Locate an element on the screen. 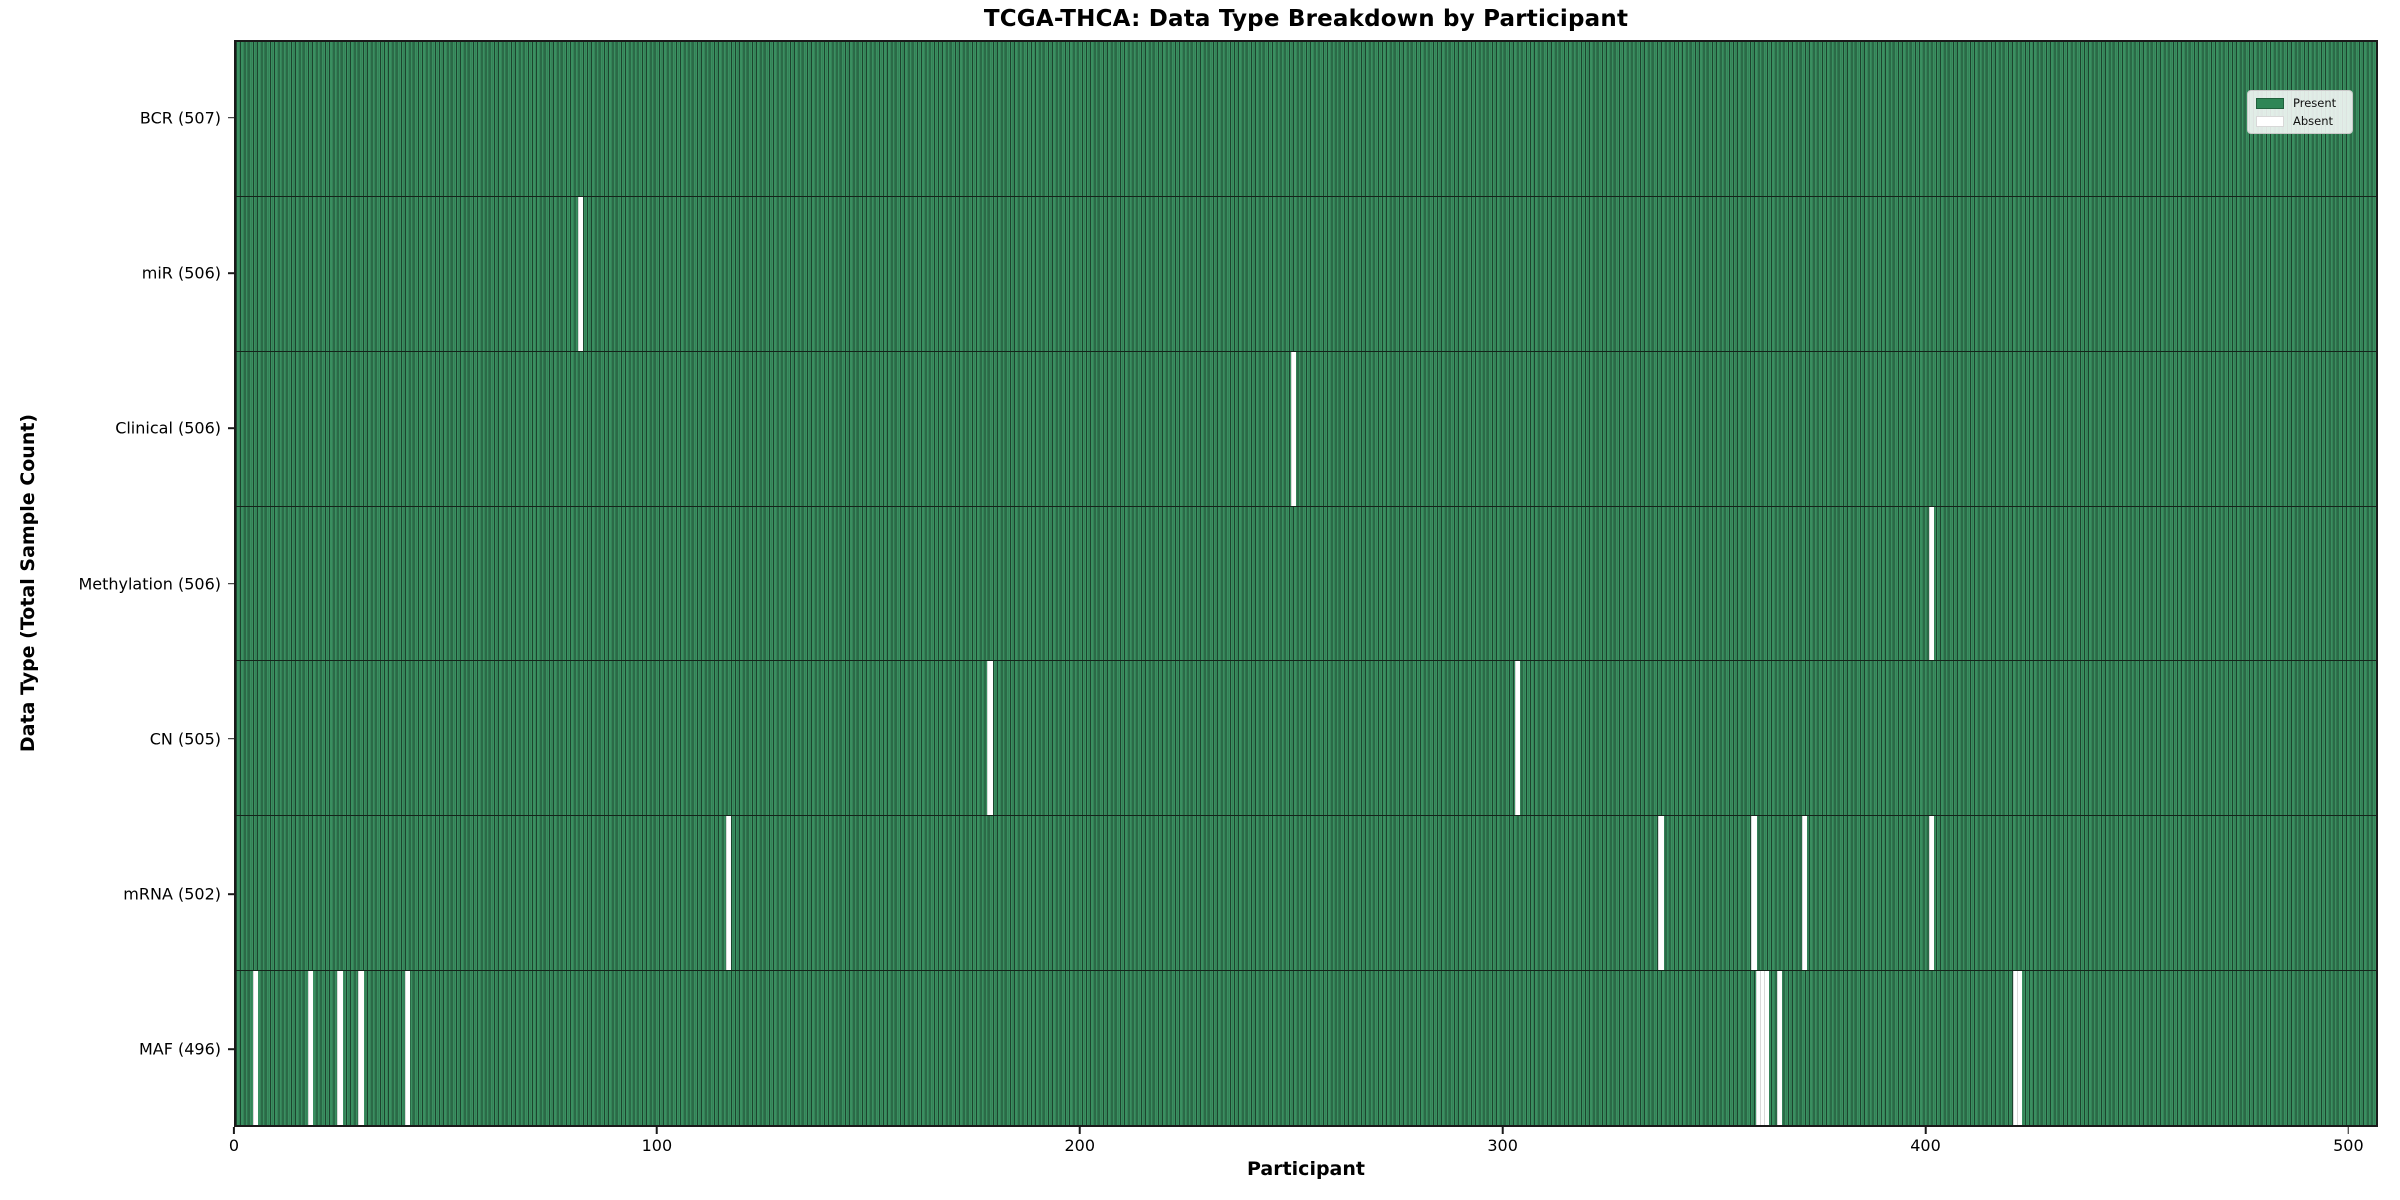 This screenshot has width=2400, height=1200. x-tick-400: 400 is located at coordinates (1925, 1141).